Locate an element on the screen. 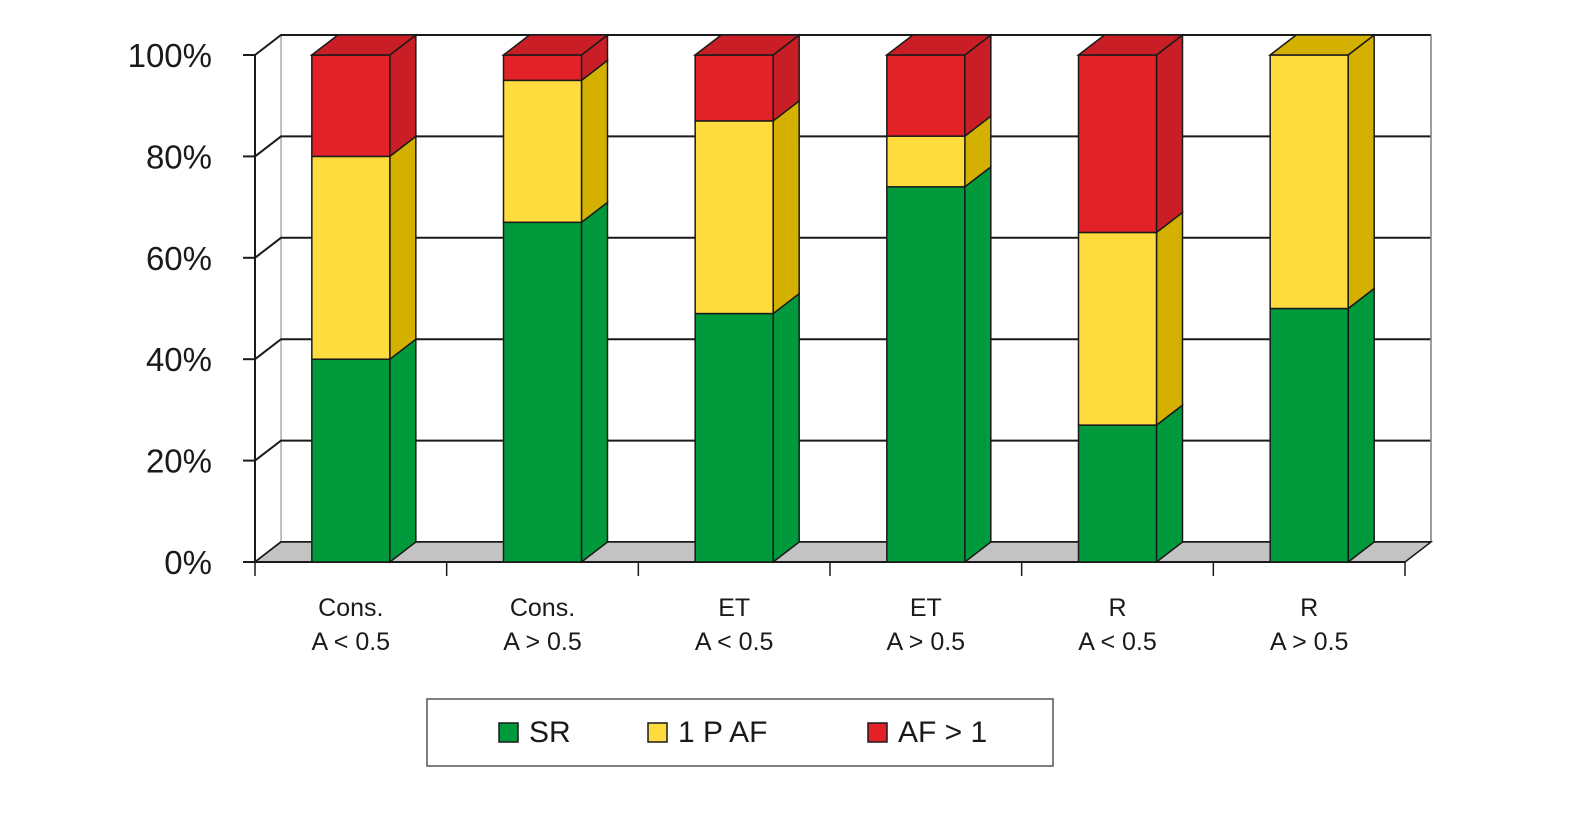 The width and height of the screenshot is (1572, 820). legend-item: SR is located at coordinates (534, 732).